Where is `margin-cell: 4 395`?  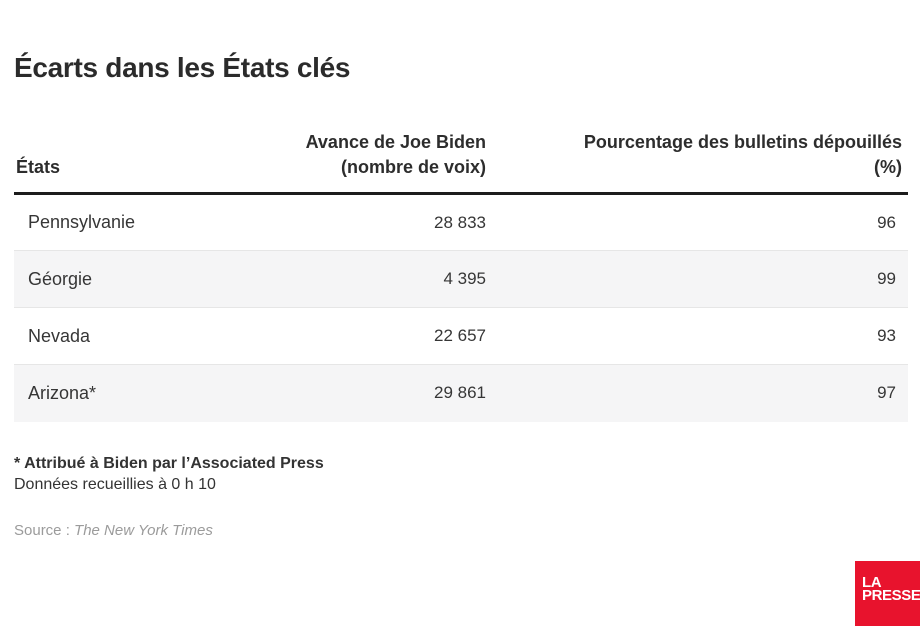 margin-cell: 4 395 is located at coordinates (368, 279).